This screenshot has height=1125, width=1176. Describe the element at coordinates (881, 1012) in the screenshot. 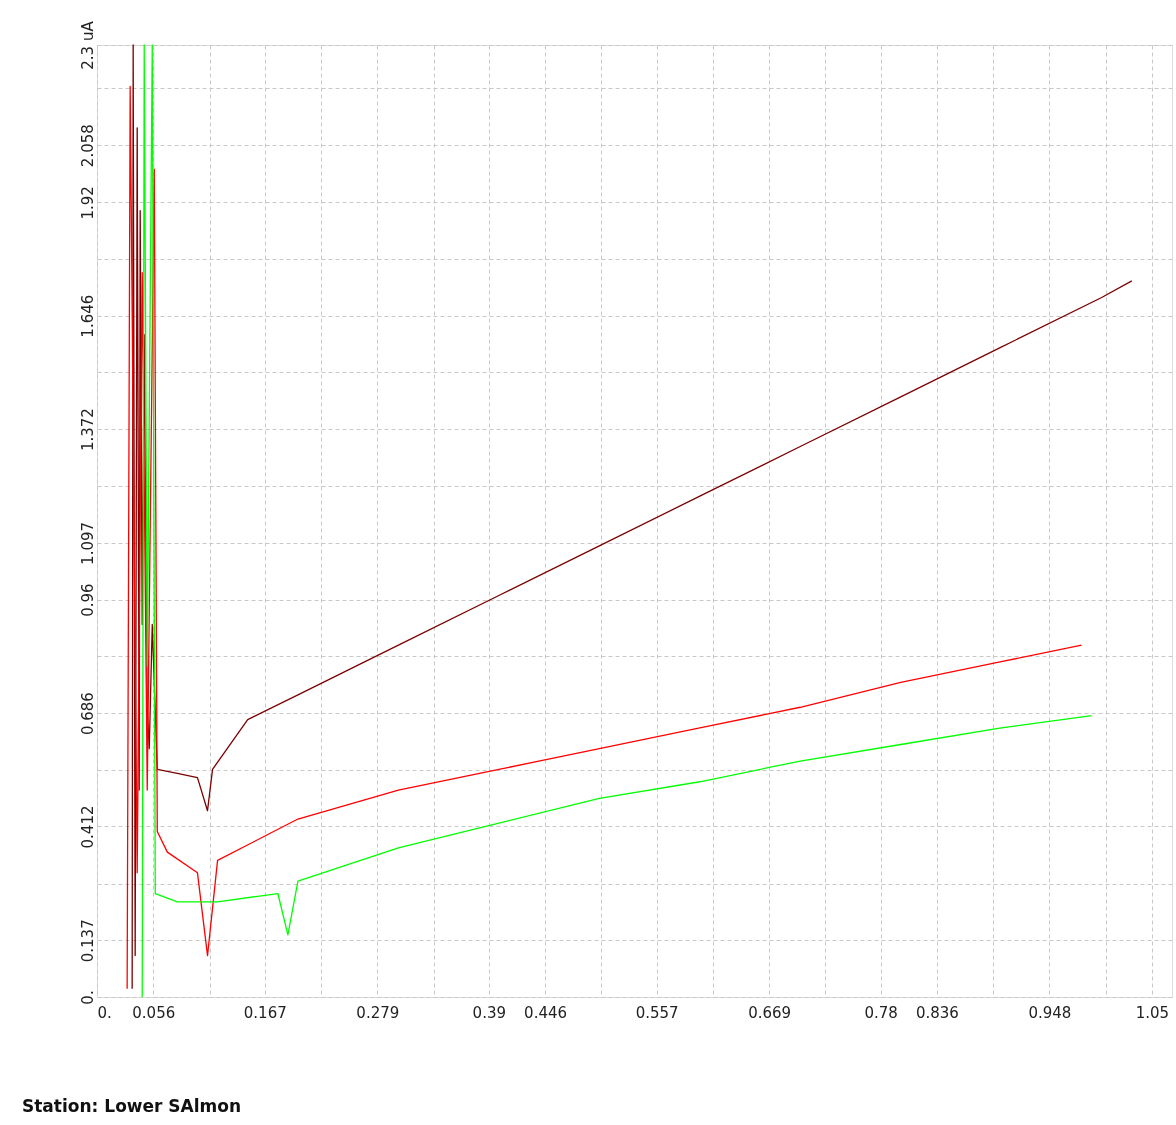

I see `x-tick-label: 0.78` at that location.